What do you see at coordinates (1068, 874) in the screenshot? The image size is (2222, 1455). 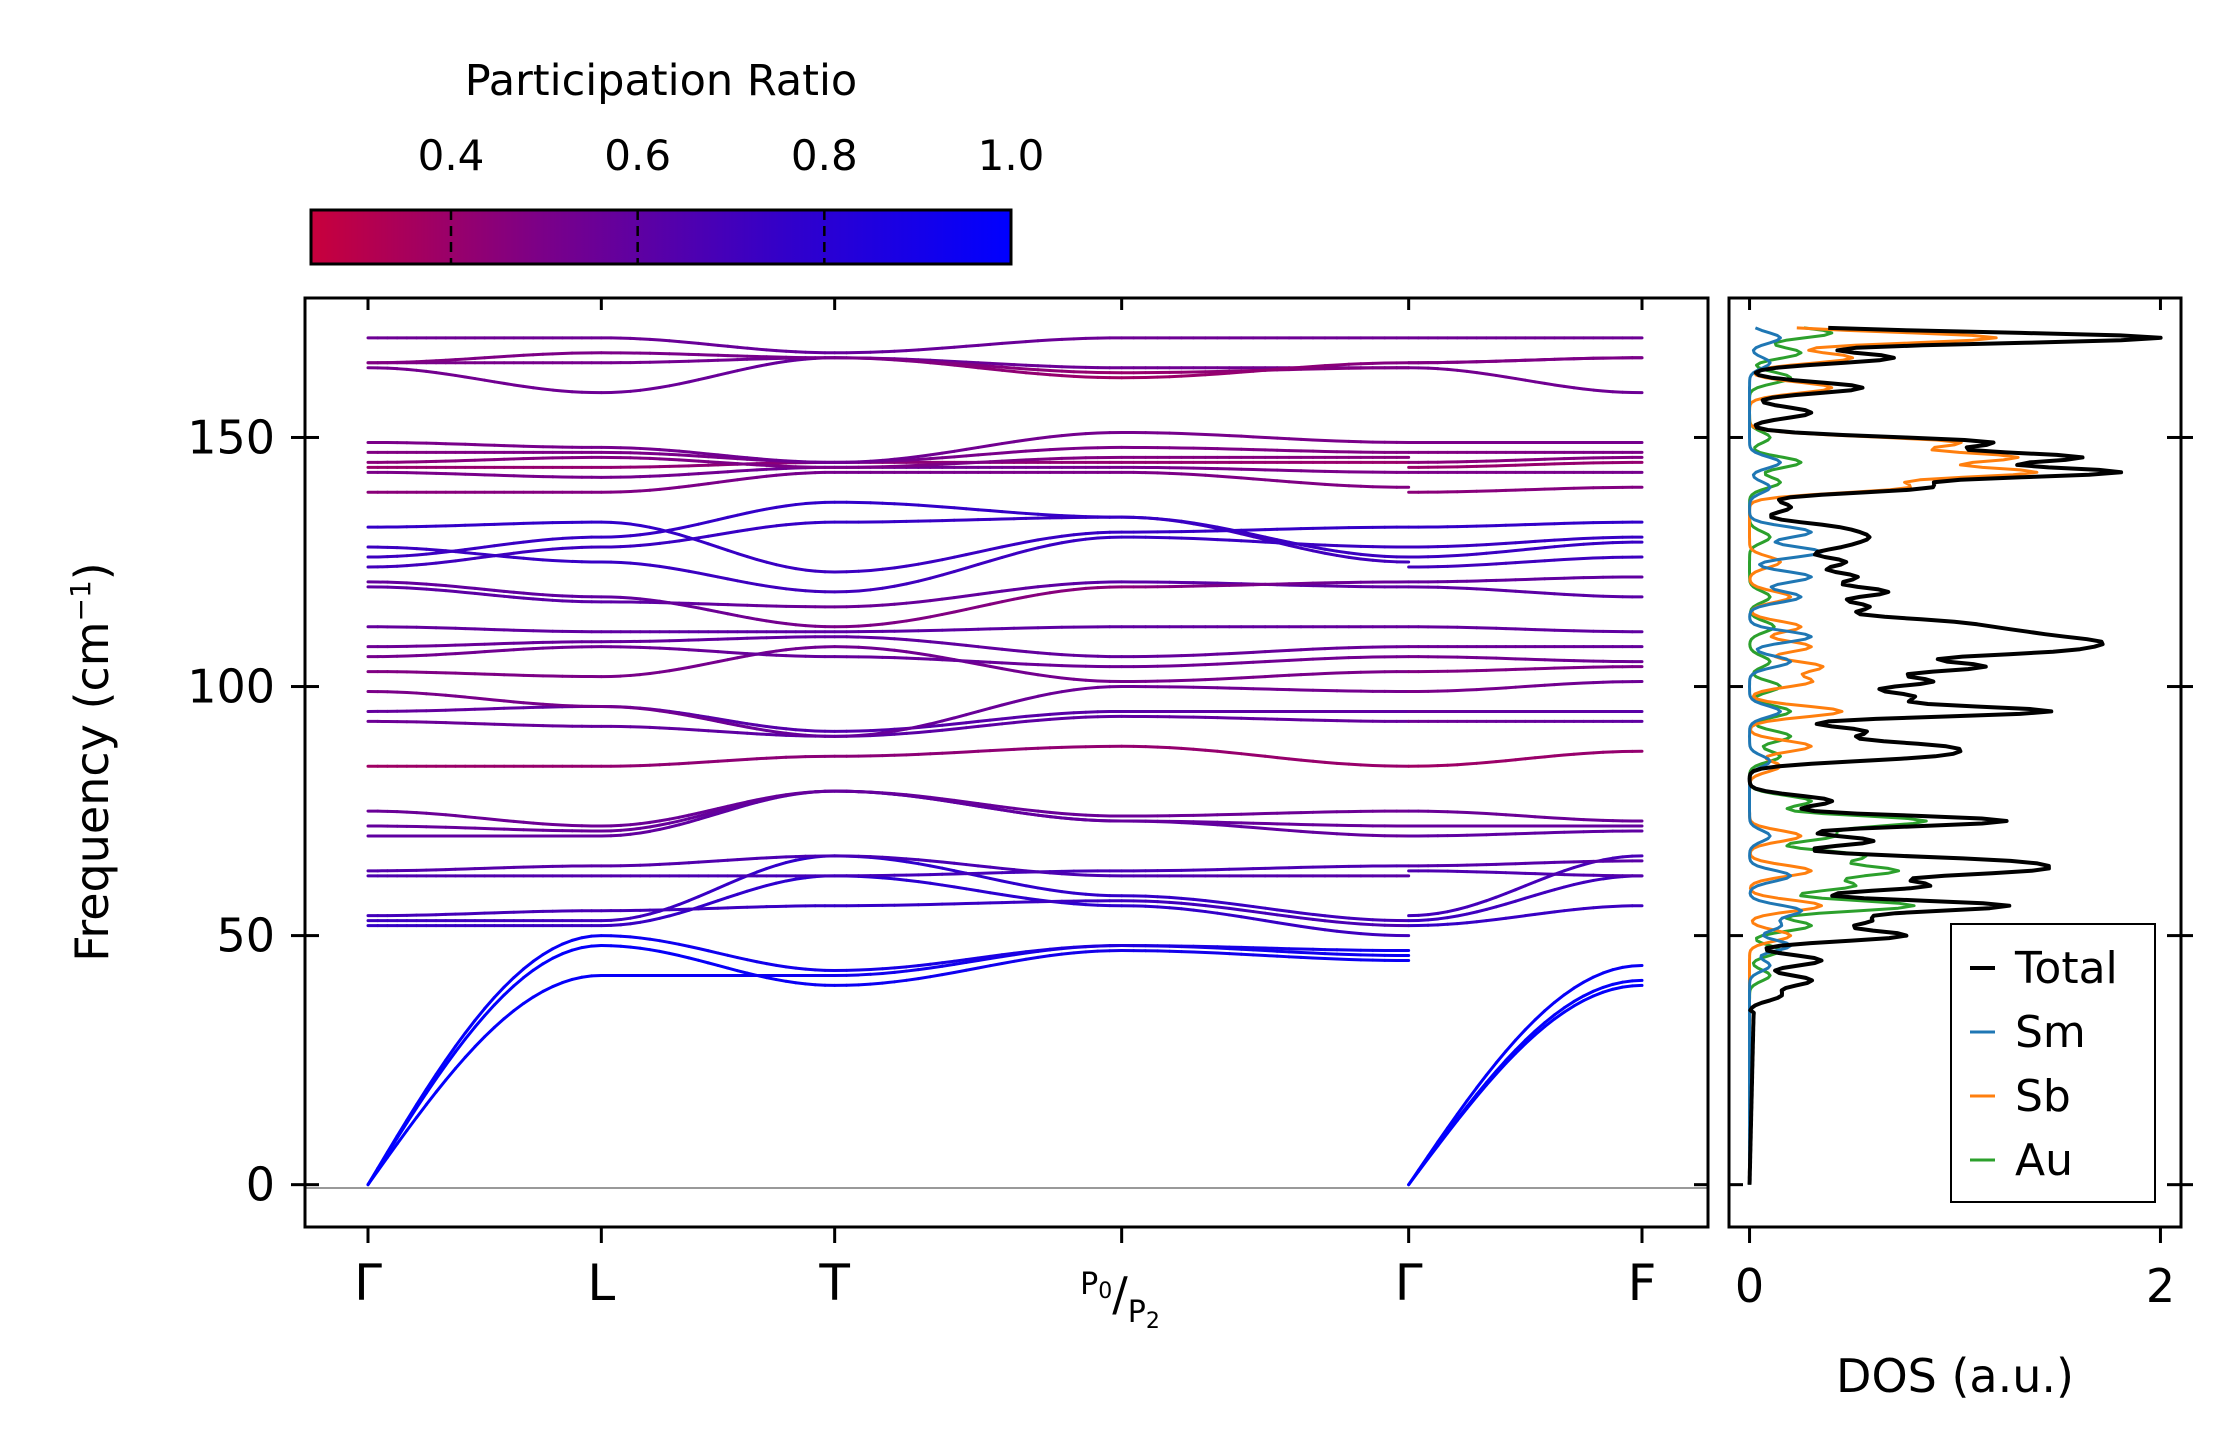 I see `band-7-segment` at bounding box center [1068, 874].